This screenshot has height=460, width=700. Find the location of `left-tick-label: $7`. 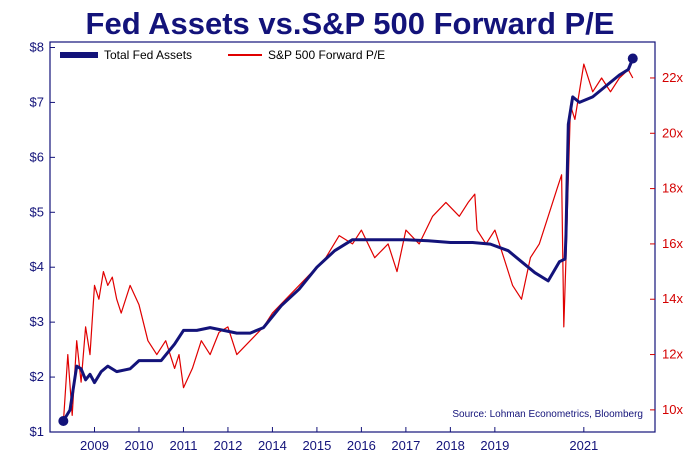

left-tick-label: $7 is located at coordinates (37, 101).